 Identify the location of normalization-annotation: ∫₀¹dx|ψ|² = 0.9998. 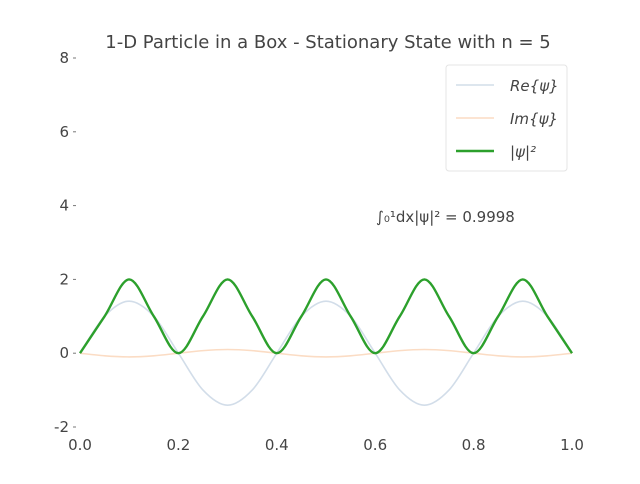
(445, 217).